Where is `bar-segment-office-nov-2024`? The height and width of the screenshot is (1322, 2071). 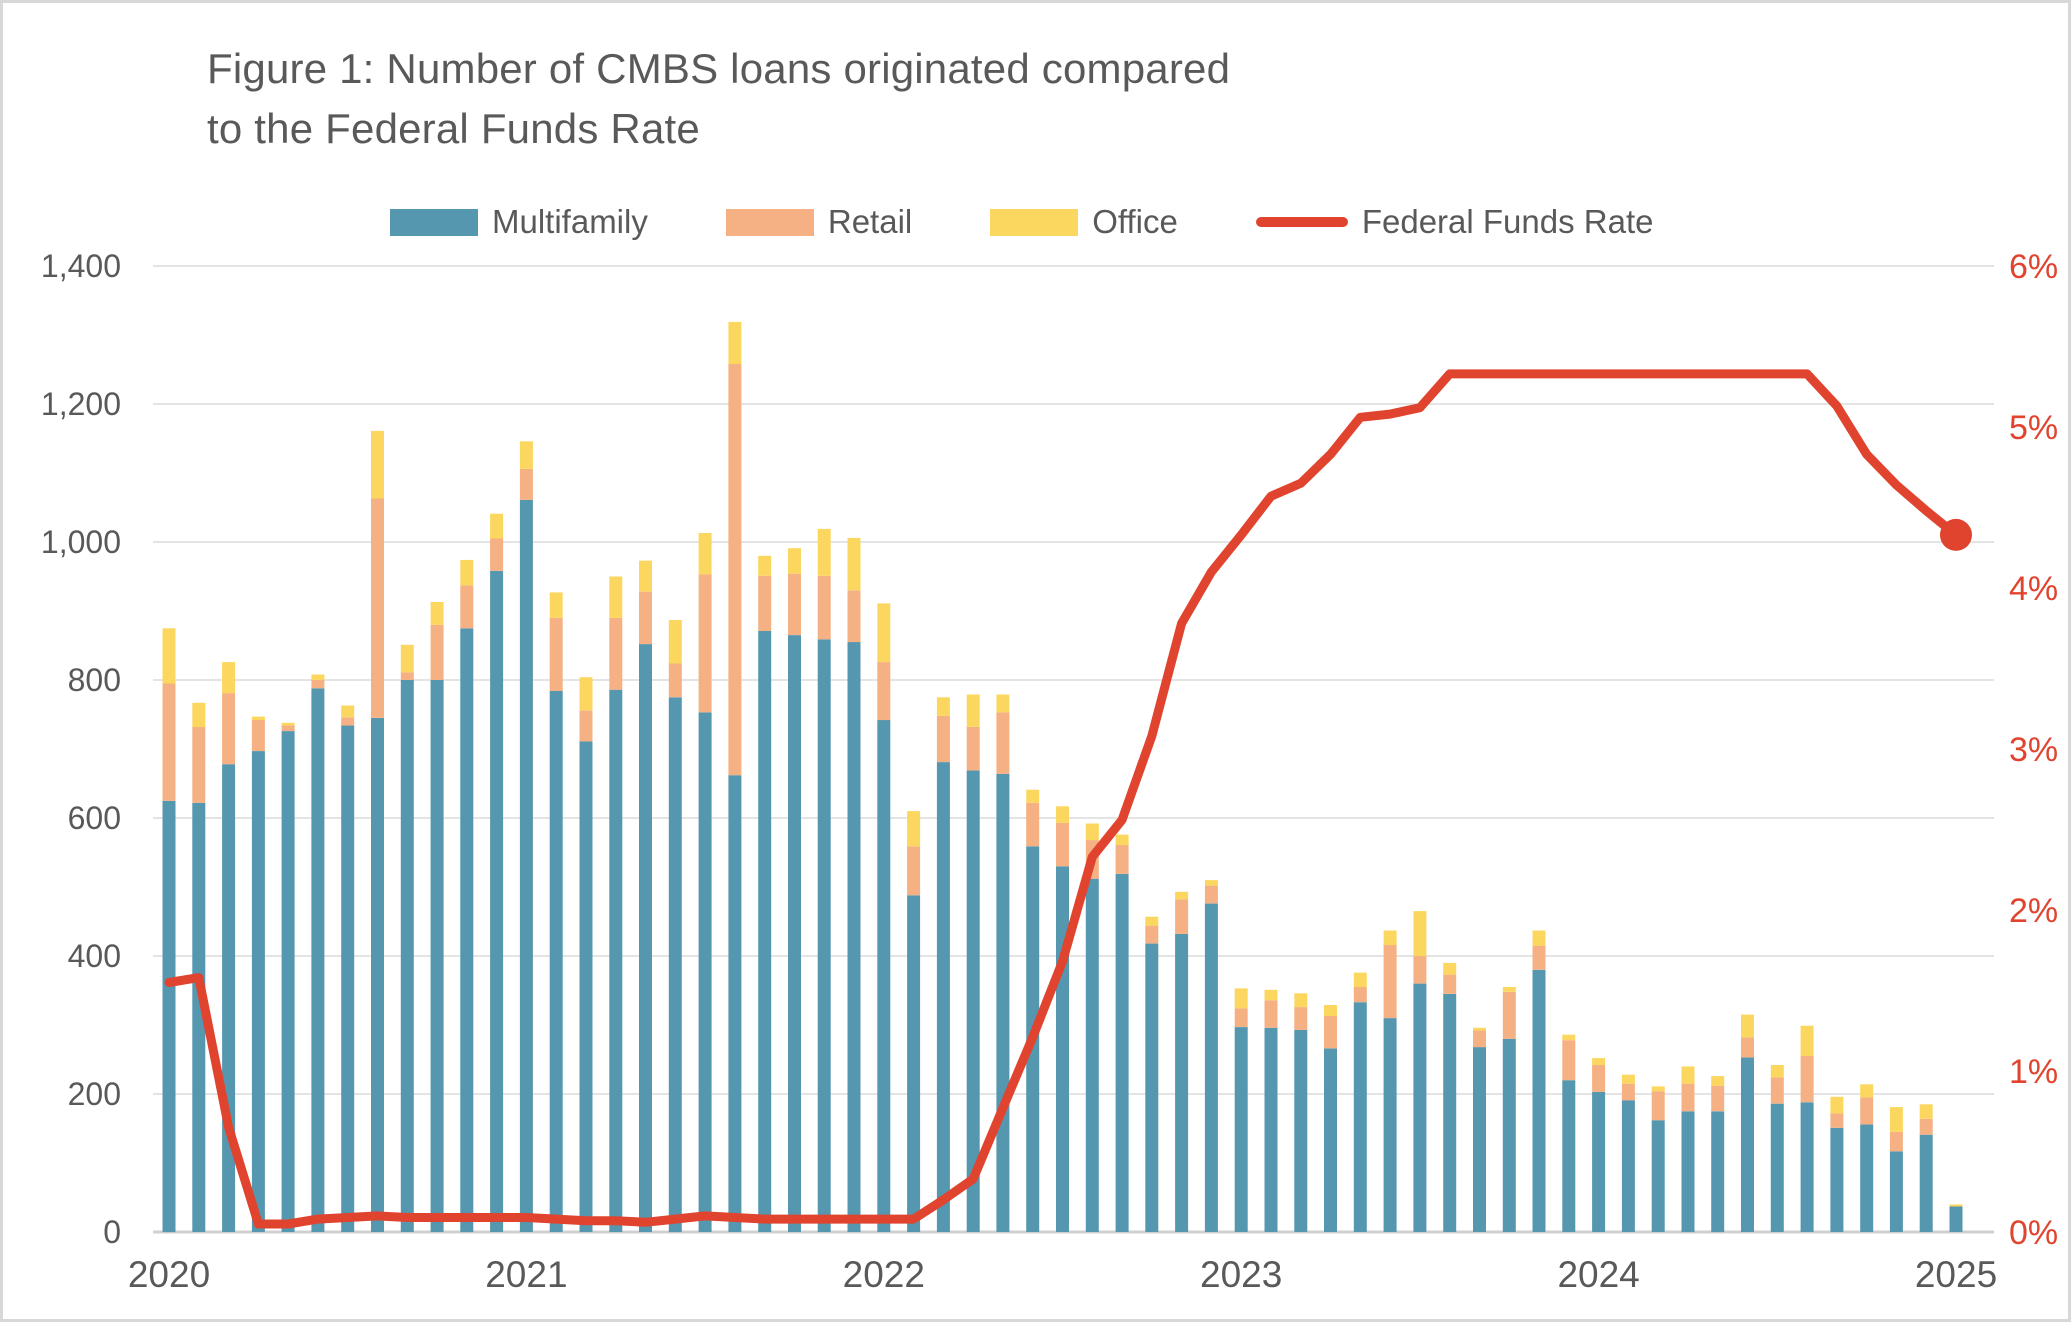
bar-segment-office-nov-2024 is located at coordinates (1896, 1119).